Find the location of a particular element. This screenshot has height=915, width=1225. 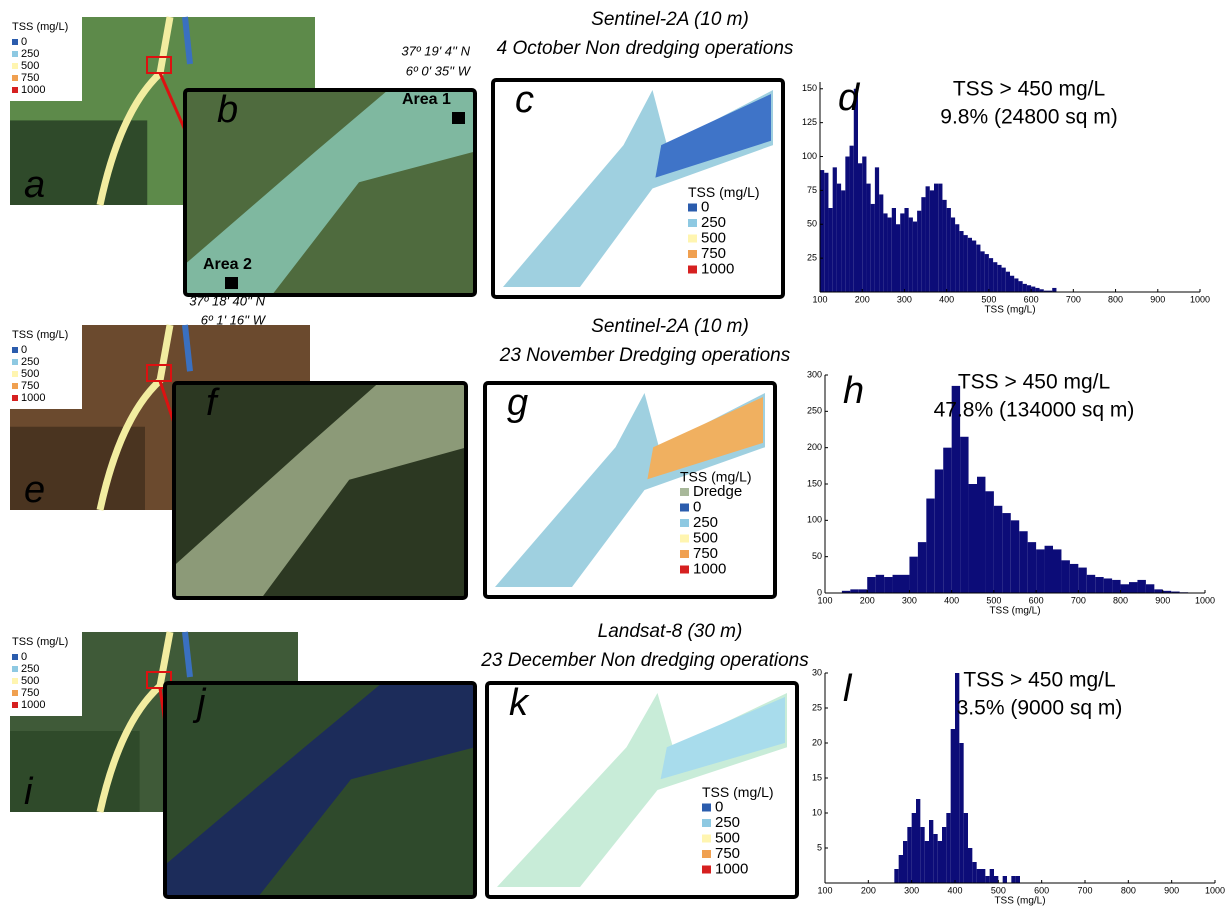

y-tick-label: 200 is located at coordinates (814, 447).